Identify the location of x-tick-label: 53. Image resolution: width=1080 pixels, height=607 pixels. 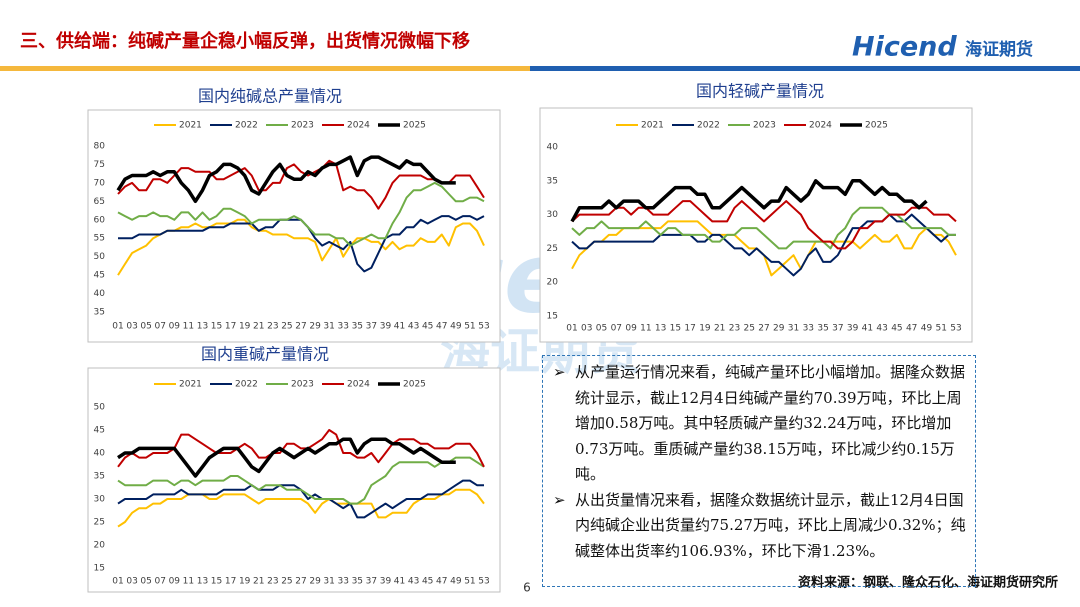
(483, 327).